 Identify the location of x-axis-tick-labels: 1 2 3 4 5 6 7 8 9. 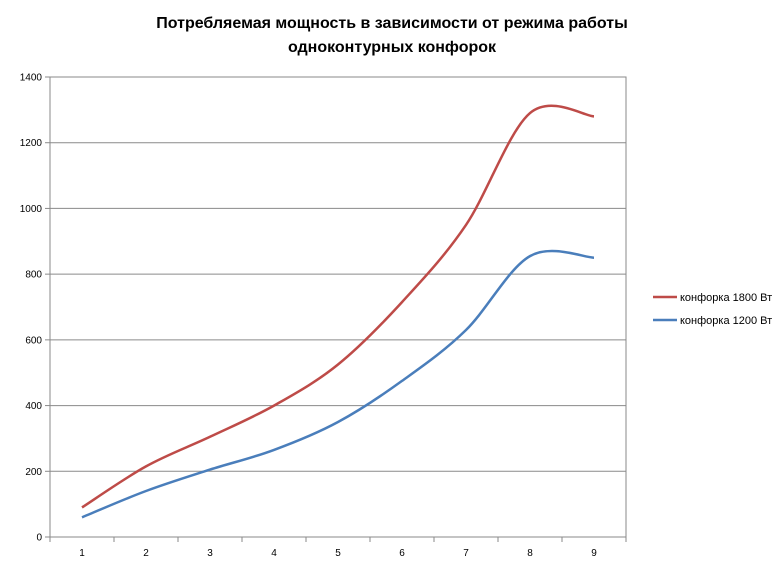
(338, 553).